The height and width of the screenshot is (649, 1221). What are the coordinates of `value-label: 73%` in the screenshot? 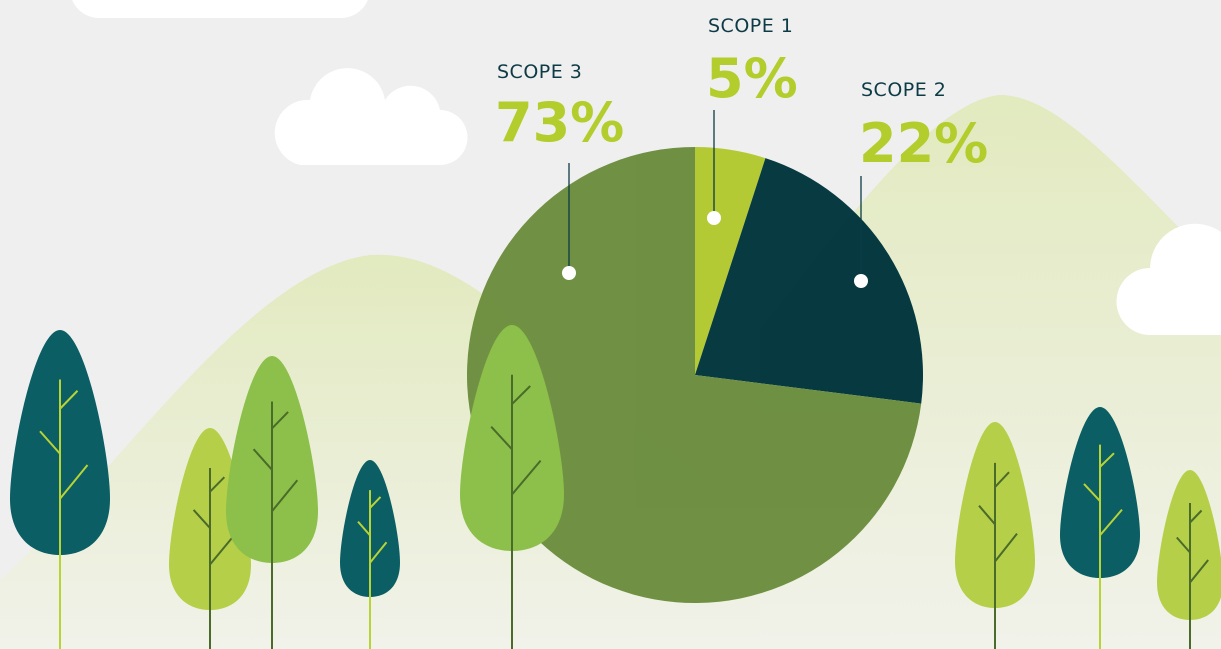 It's located at (559, 122).